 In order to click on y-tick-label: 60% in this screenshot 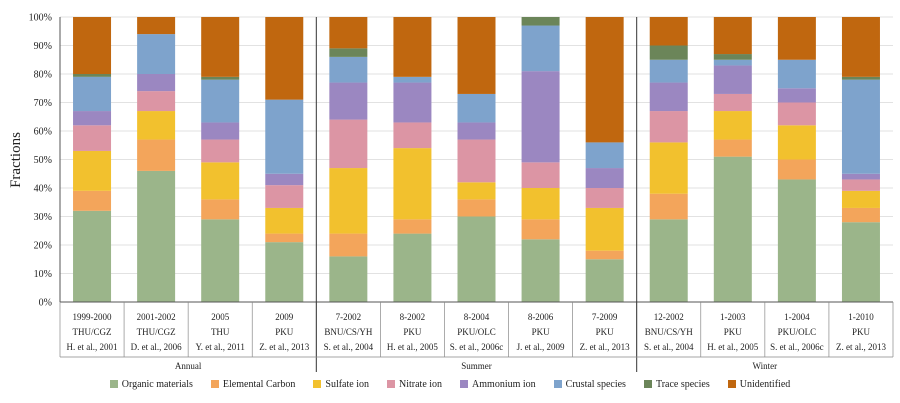, I will do `click(43, 132)`.